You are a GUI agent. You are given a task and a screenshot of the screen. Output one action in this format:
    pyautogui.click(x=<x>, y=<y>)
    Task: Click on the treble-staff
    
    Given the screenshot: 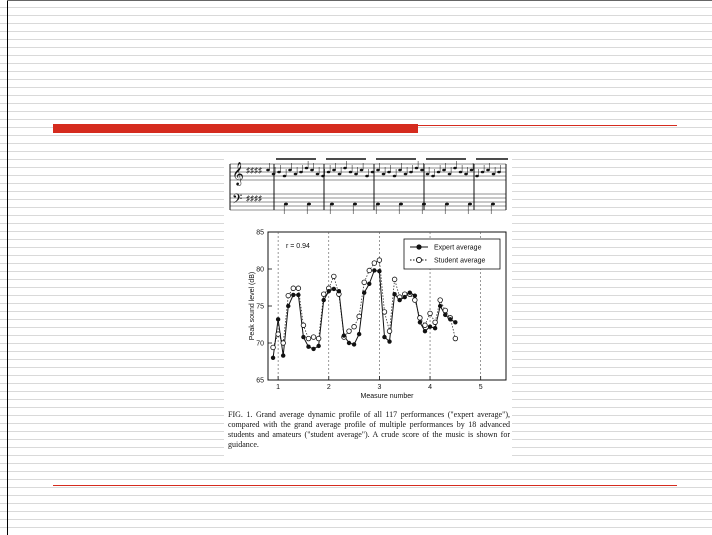 What is the action you would take?
    pyautogui.click(x=368, y=172)
    